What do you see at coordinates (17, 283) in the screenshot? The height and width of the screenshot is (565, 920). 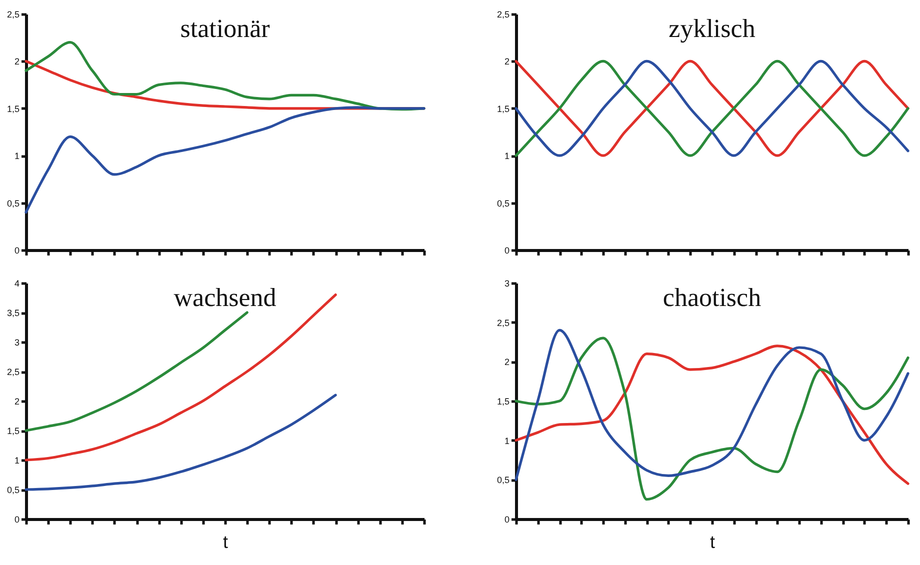 I see `y-tick-label: 4` at bounding box center [17, 283].